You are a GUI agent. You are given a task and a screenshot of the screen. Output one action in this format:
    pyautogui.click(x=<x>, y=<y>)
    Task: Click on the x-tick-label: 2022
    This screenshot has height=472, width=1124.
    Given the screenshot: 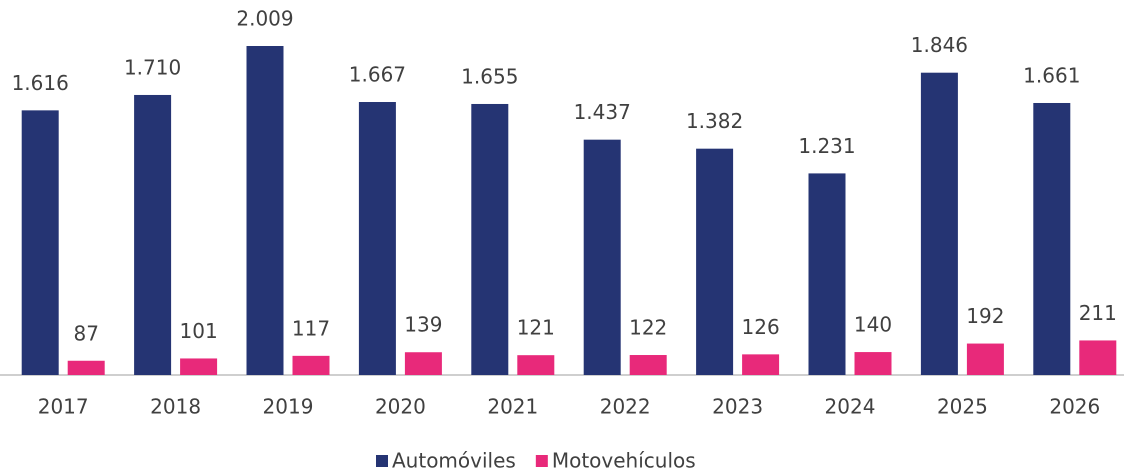 What is the action you would take?
    pyautogui.click(x=625, y=407)
    